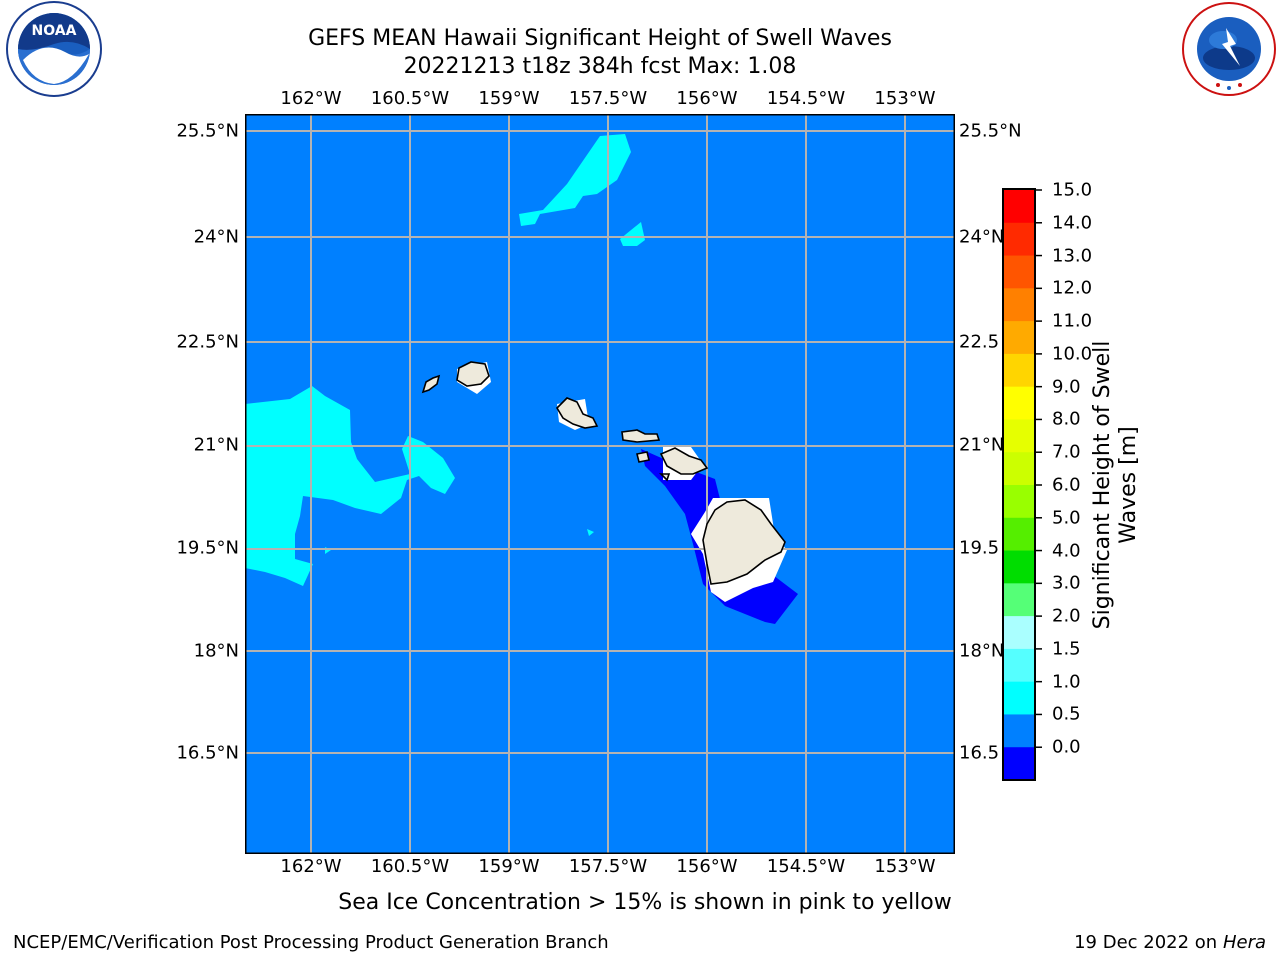  Describe the element at coordinates (216, 237) in the screenshot. I see `lat-label-left: 24°N` at that location.